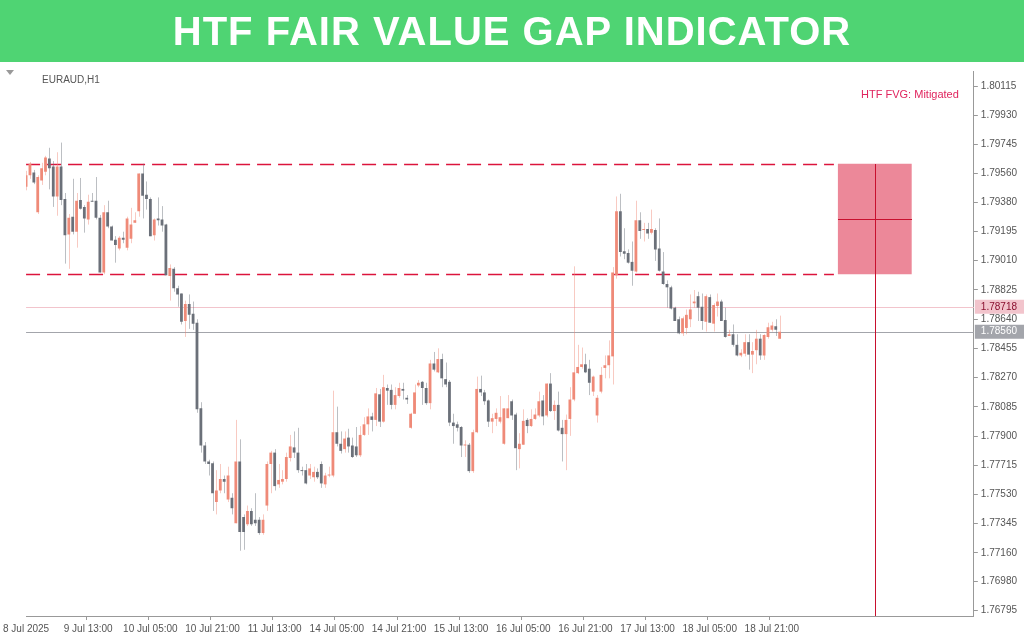  Describe the element at coordinates (772, 628) in the screenshot. I see `x-tick-label: 18 Jul 21:00` at that location.